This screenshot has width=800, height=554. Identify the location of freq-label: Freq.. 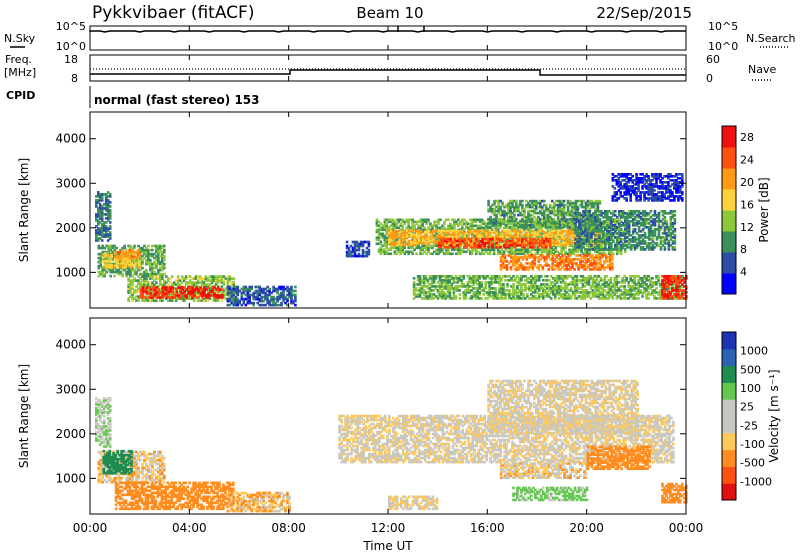
(18, 59).